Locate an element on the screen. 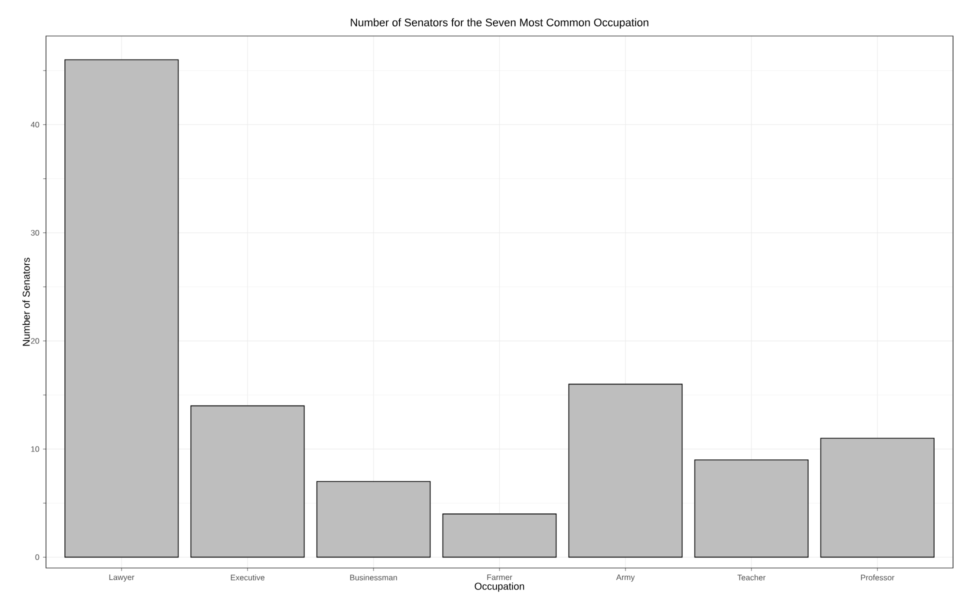 The width and height of the screenshot is (954, 614). chart-title: Number of Senators for the Seven Most Common Occupation is located at coordinates (499, 23).